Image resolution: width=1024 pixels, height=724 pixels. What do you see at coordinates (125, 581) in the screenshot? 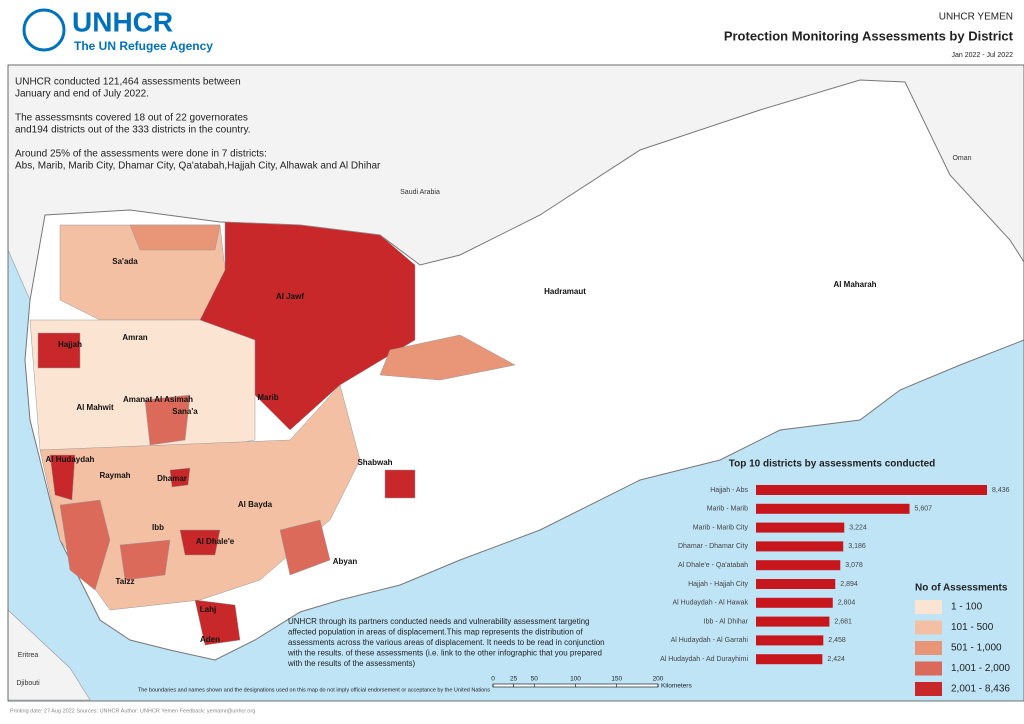
I see `governorate-label: Taizz` at bounding box center [125, 581].